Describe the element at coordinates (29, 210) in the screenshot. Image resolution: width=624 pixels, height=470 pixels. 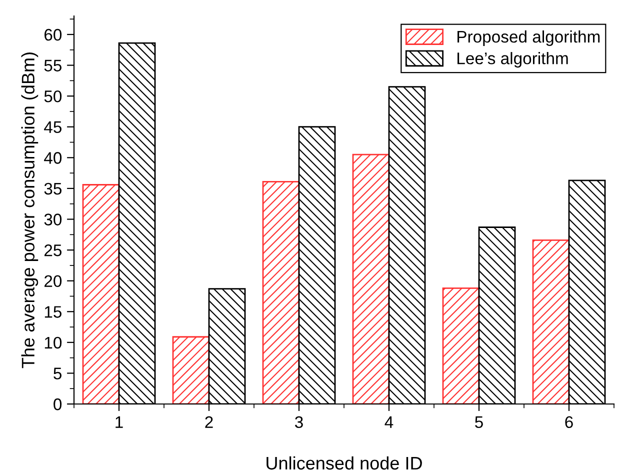
I see `y-axis-title: The average power consumption (dBm)` at that location.